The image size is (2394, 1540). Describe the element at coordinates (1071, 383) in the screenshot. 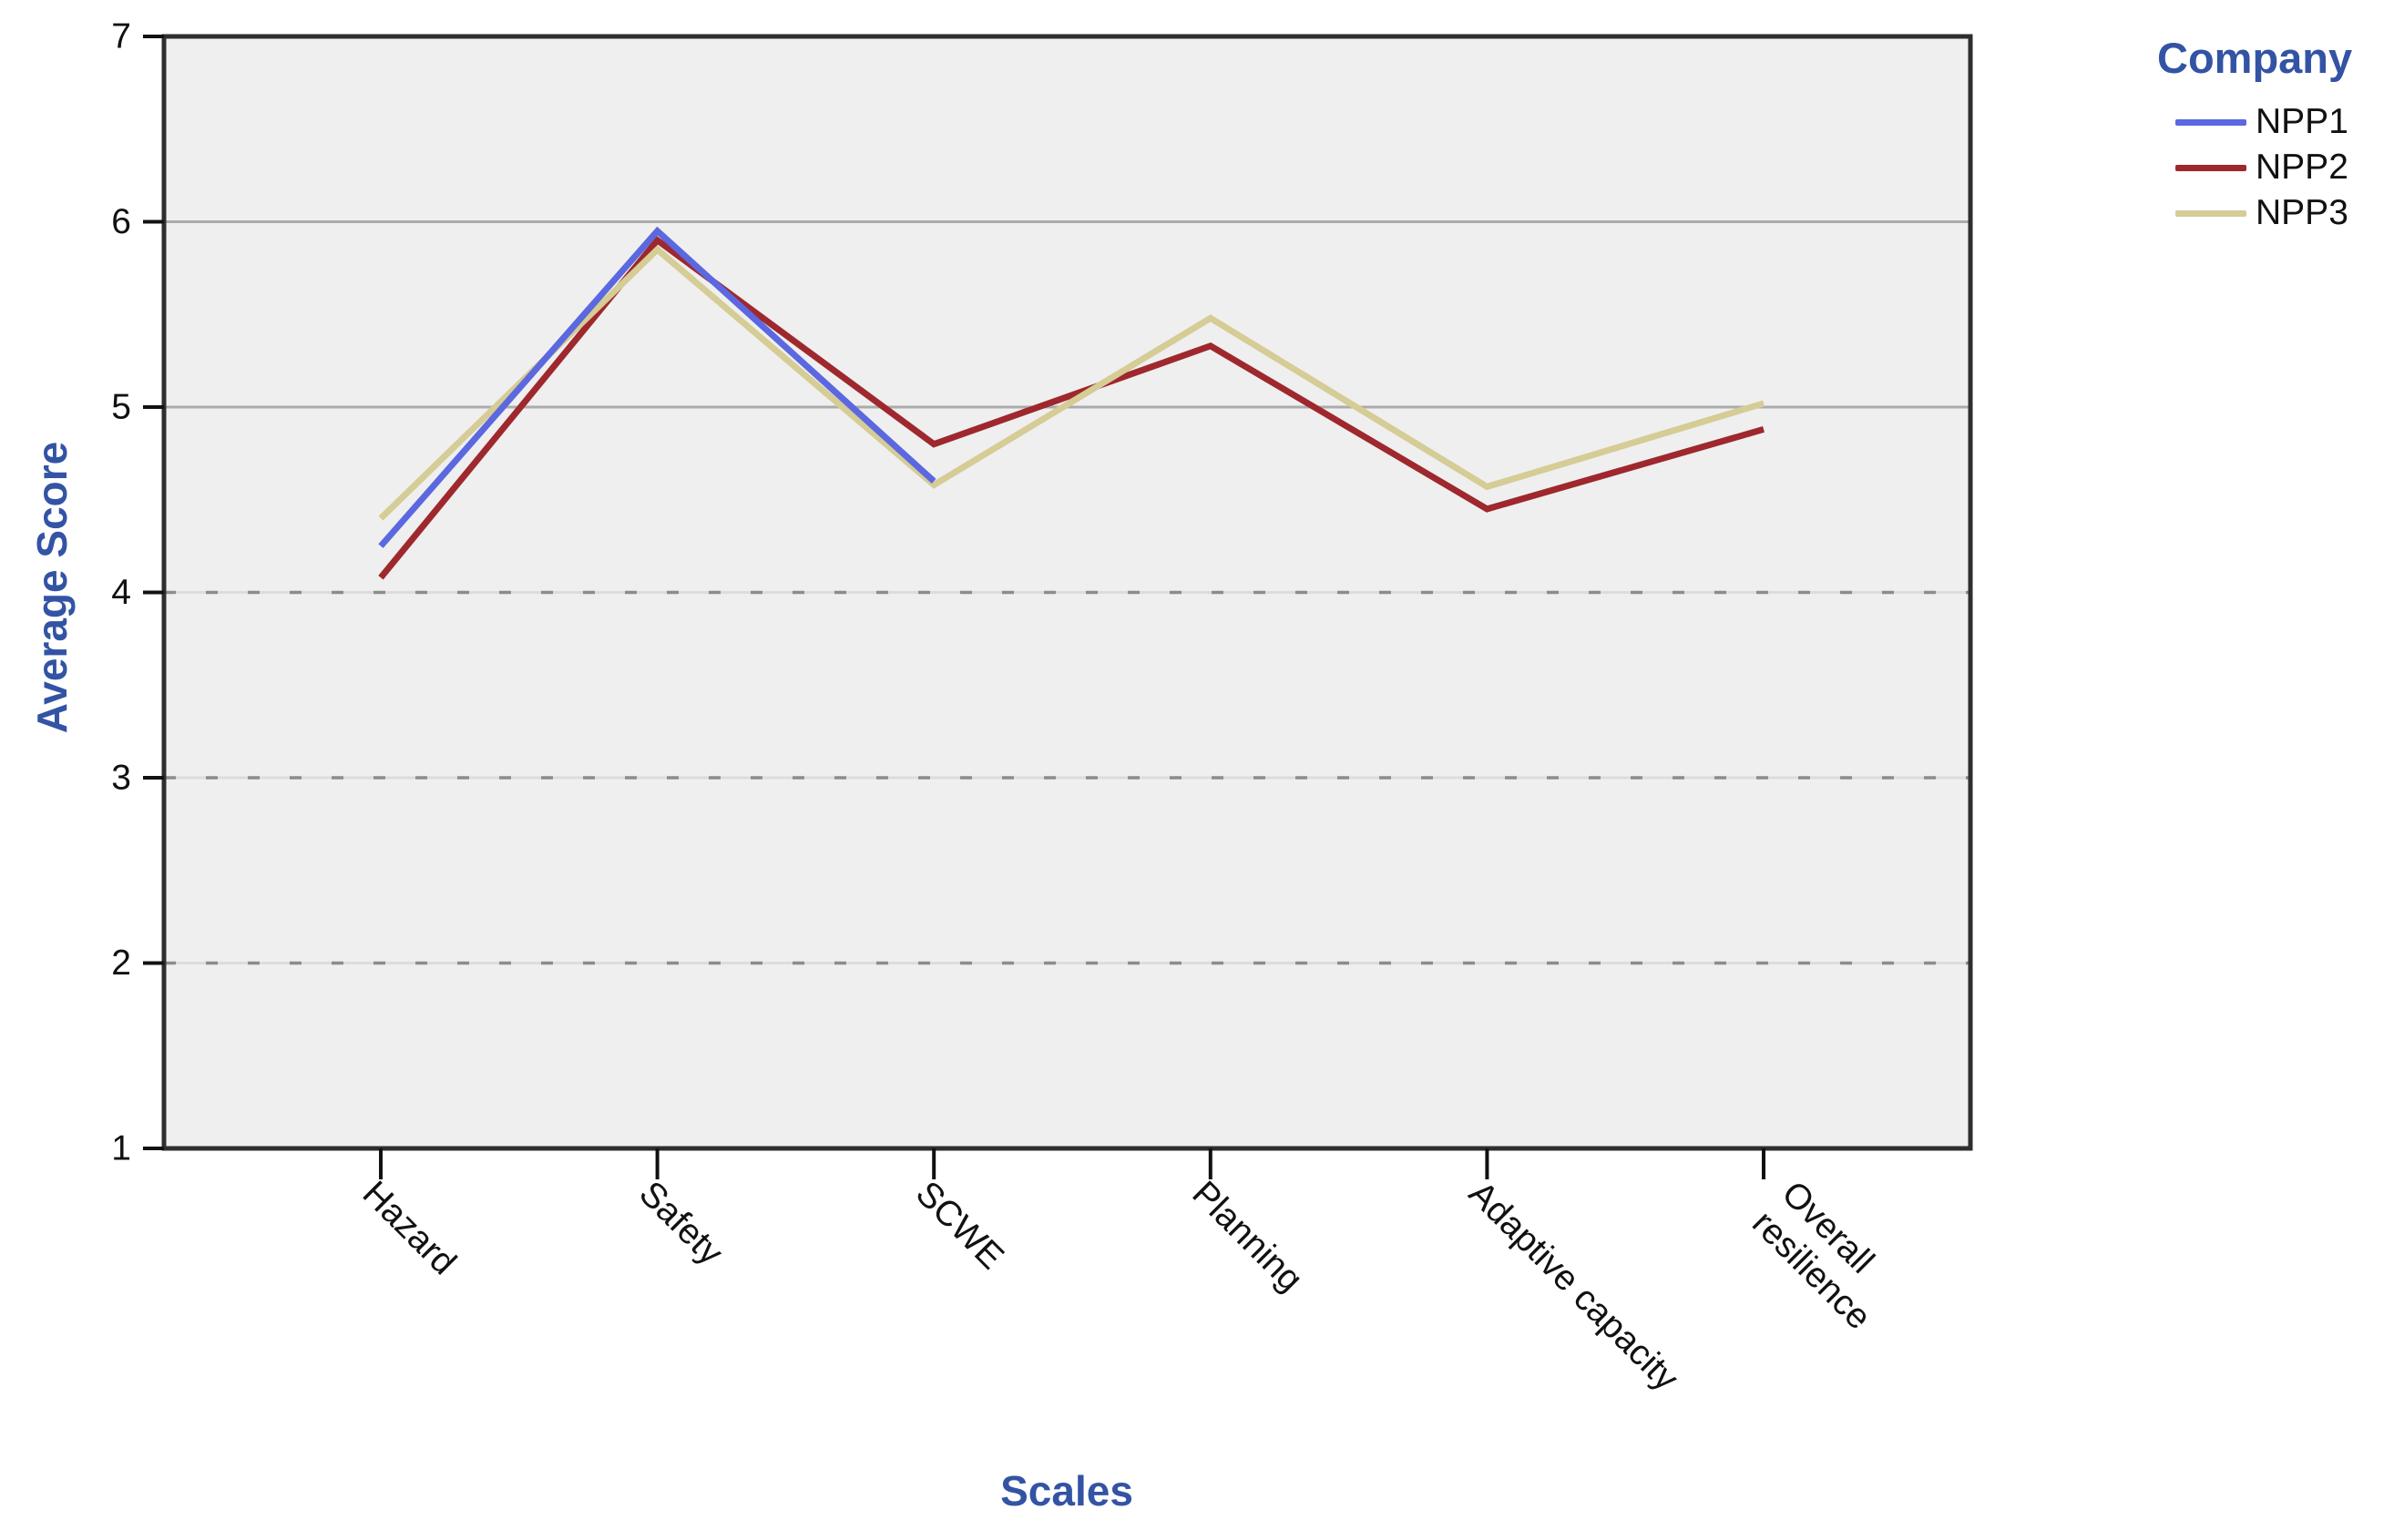

I see `series-line-npp3` at that location.